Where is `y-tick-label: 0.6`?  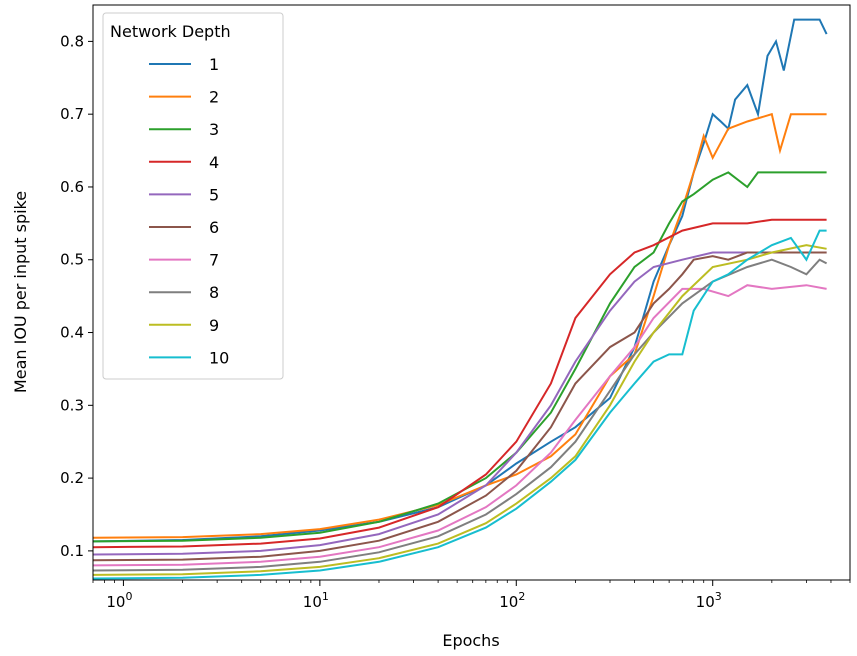 y-tick-label: 0.6 is located at coordinates (72, 187).